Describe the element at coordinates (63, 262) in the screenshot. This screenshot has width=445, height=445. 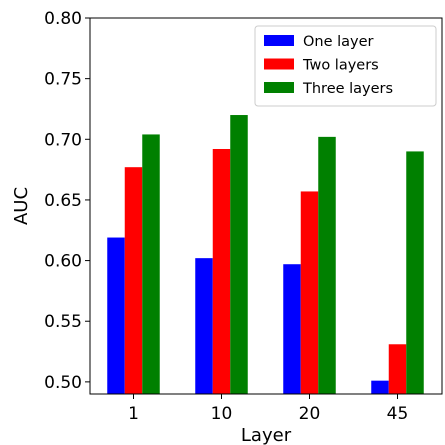
I see `y-tick-label: 0.60` at that location.